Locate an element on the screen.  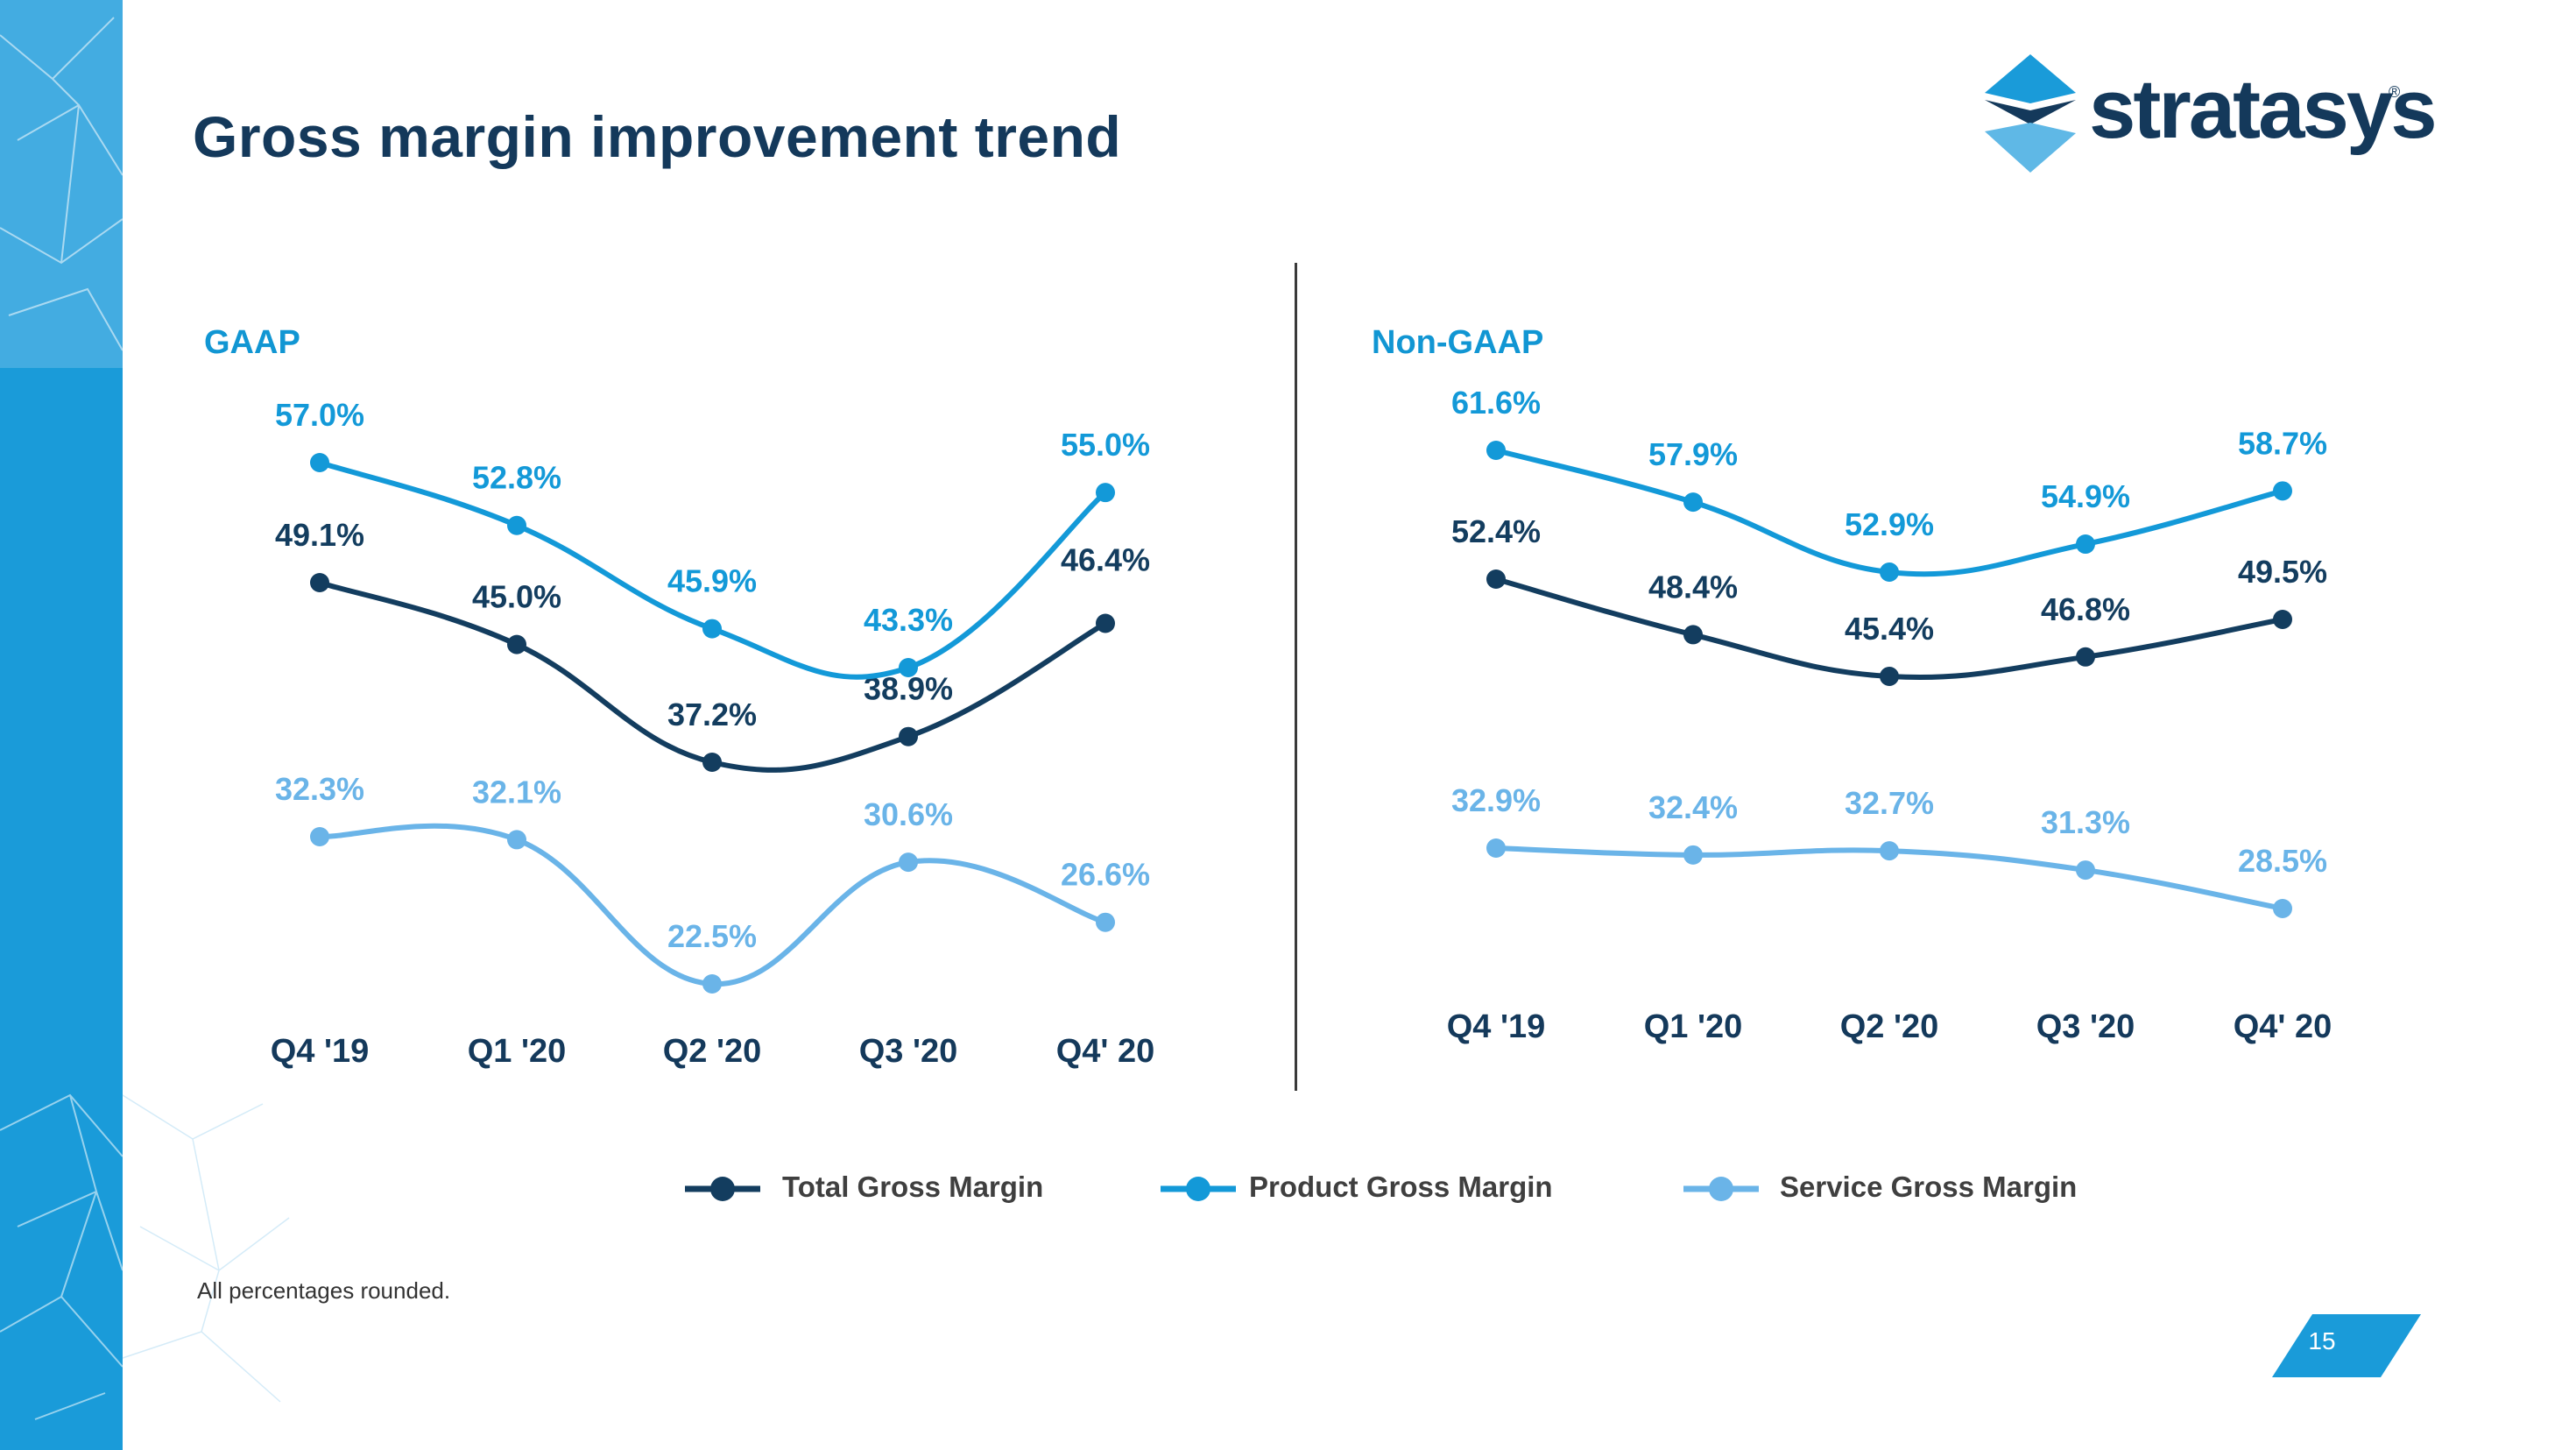
panel-divider is located at coordinates (1296, 677).